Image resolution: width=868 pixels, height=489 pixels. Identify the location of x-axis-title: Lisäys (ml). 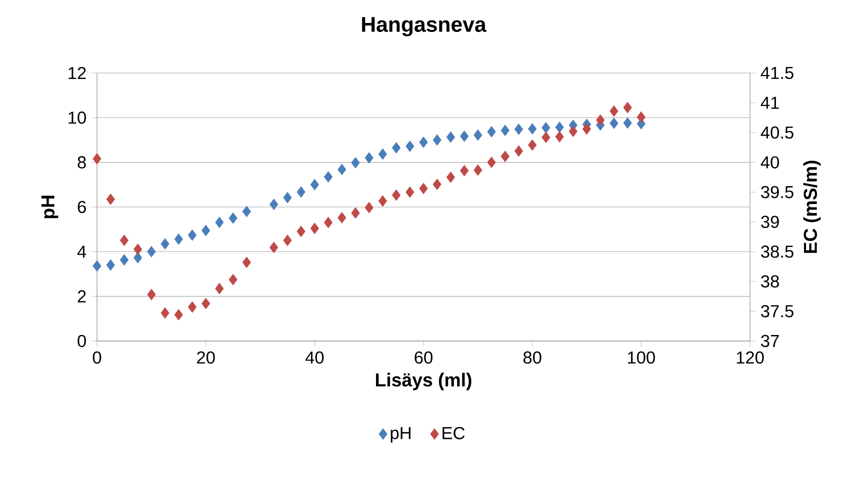
(424, 381).